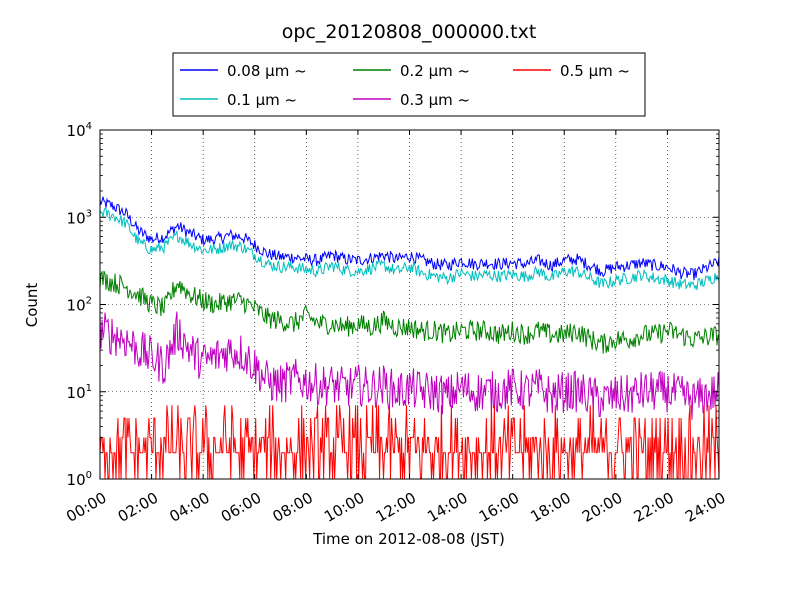 The height and width of the screenshot is (600, 800). I want to click on x-tick-label: 12:00, so click(396, 507).